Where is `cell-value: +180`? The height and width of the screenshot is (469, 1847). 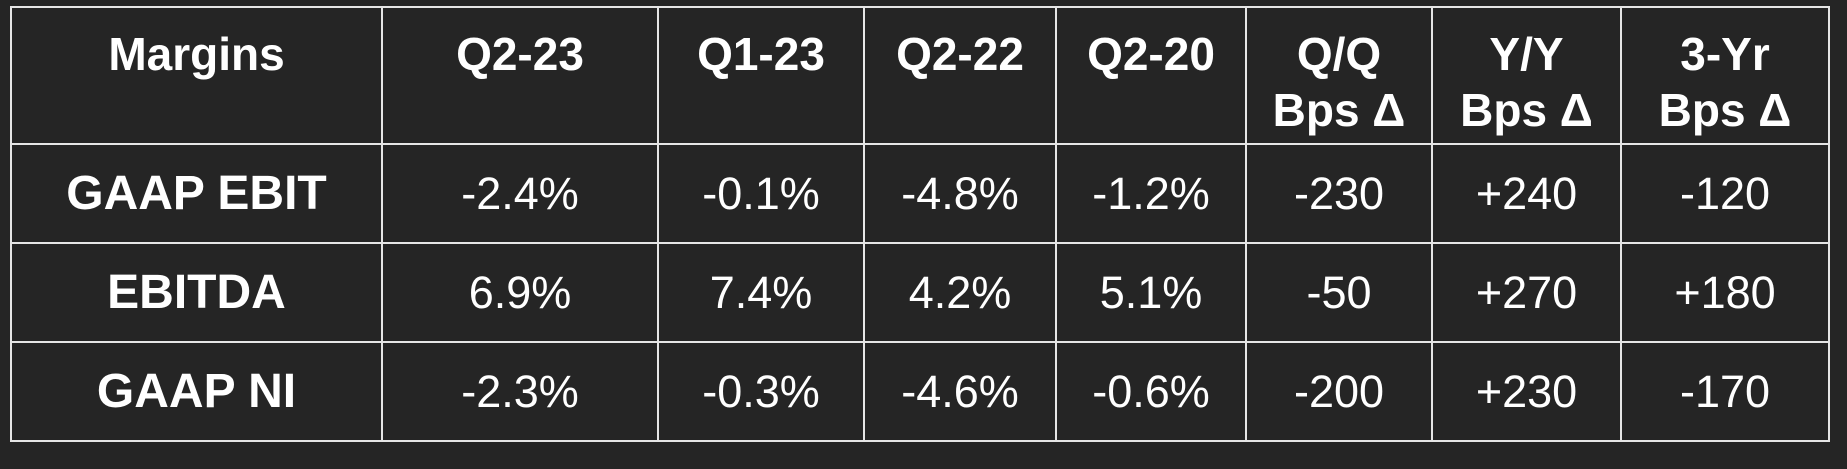 cell-value: +180 is located at coordinates (1725, 292).